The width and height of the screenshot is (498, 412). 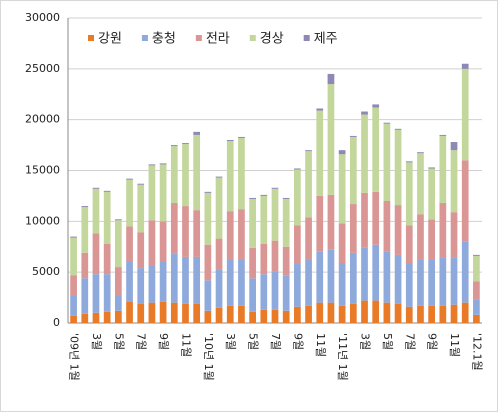 What do you see at coordinates (326, 39) in the screenshot?
I see `legend-label: 제주` at bounding box center [326, 39].